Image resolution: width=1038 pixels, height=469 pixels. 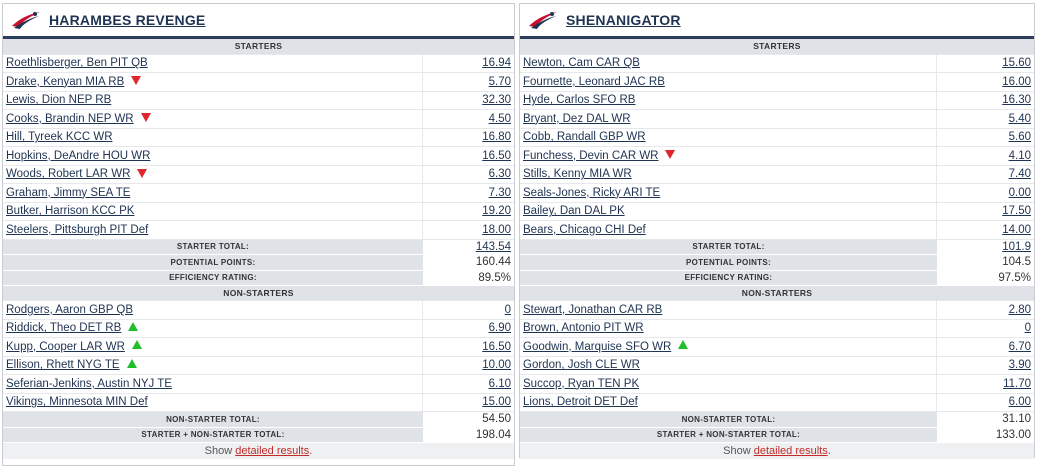 I want to click on swoosh-logo-icon, so click(x=26, y=20).